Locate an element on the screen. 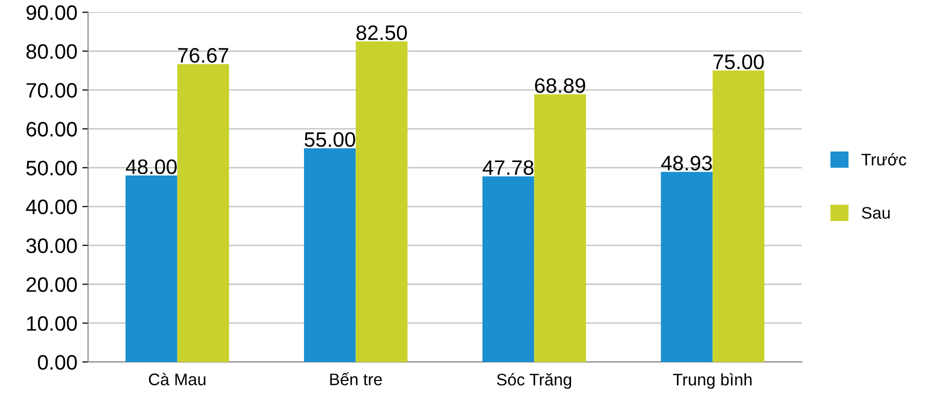  data-label: 48.00 is located at coordinates (151, 166).